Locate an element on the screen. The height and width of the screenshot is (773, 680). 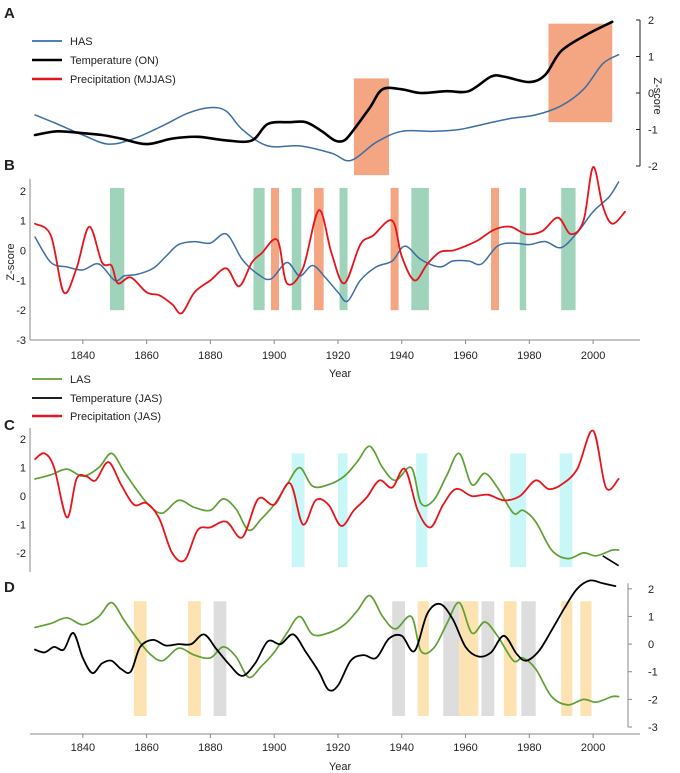
legend-a-has: HAS is located at coordinates (81, 42).